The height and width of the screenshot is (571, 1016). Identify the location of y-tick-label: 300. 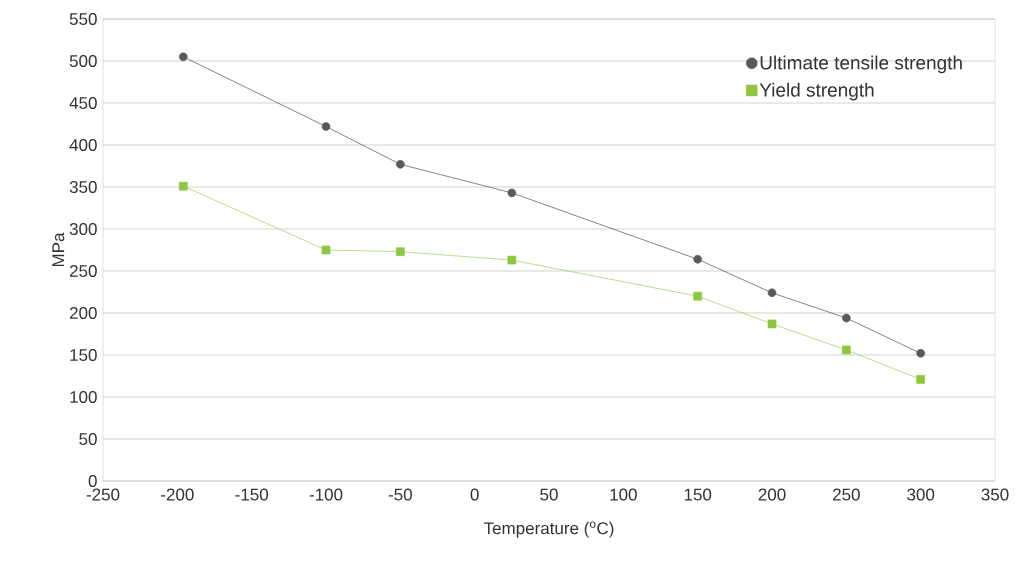
(83, 229).